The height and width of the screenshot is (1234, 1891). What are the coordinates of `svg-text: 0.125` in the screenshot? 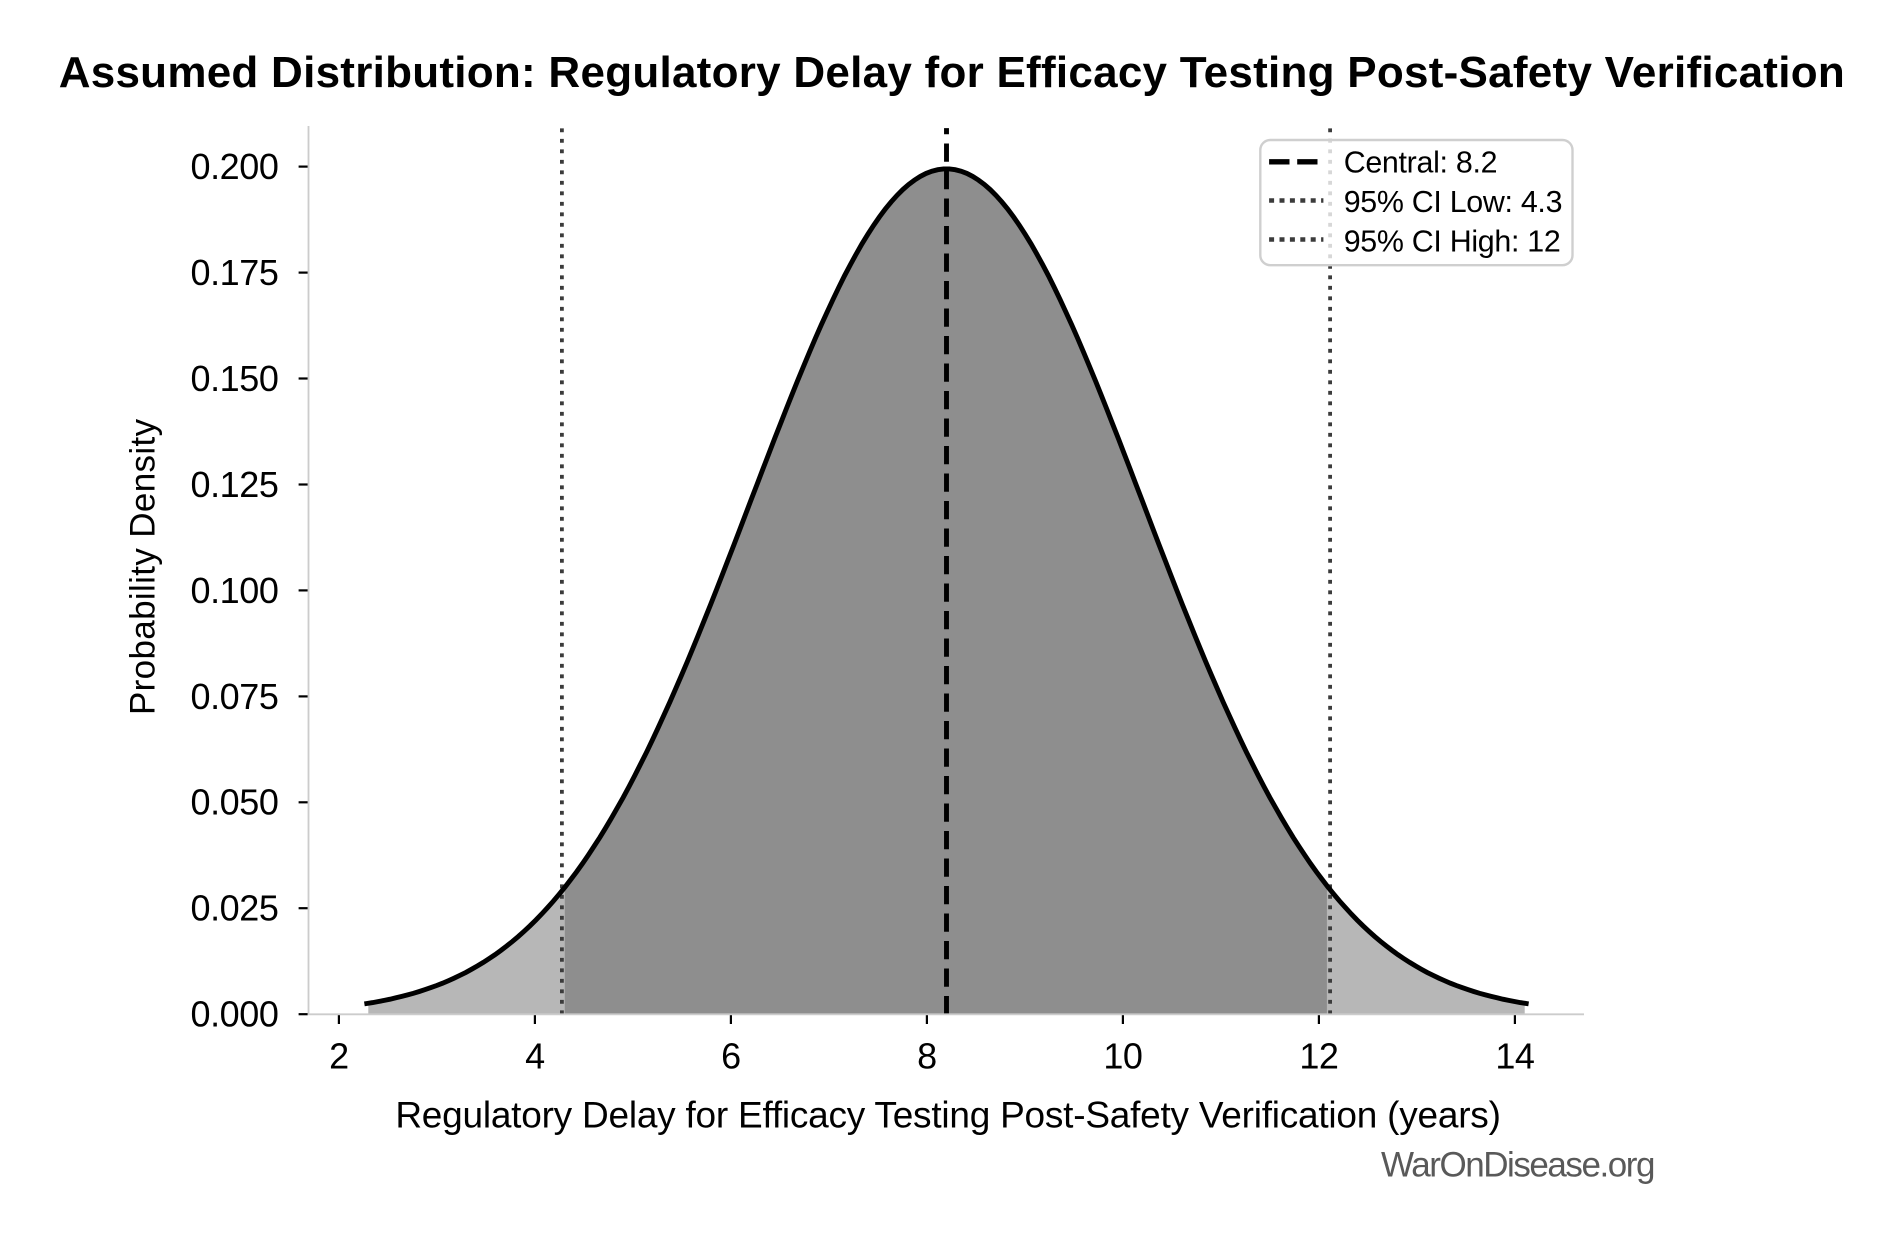 It's located at (235, 484).